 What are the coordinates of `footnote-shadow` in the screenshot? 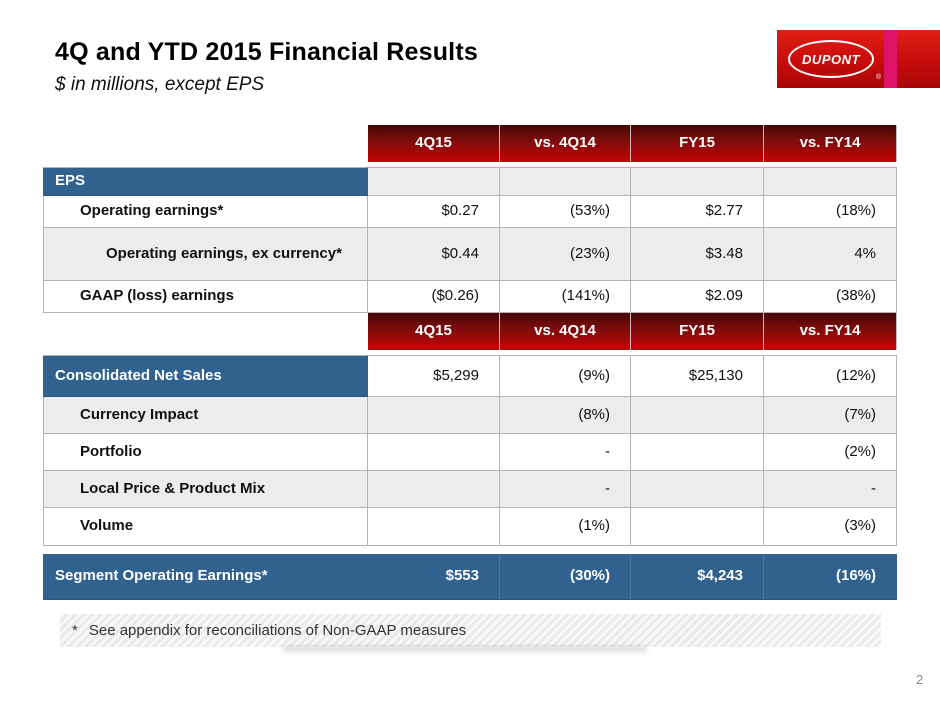 It's located at (465, 650).